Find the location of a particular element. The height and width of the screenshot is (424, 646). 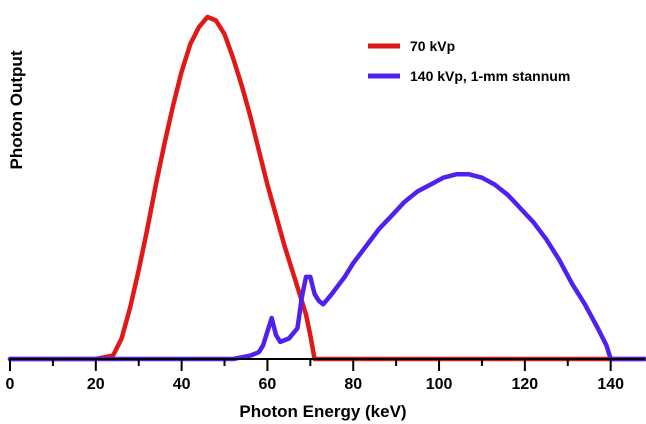

legend: 70 kVp 140 kVp, 1-mm stannum is located at coordinates (469, 61).